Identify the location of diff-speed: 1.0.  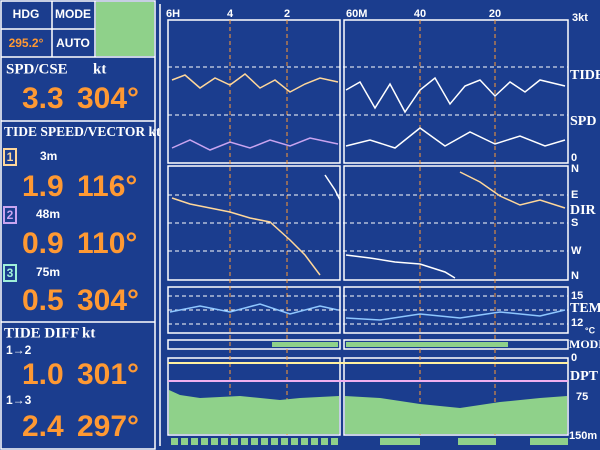
(43, 374).